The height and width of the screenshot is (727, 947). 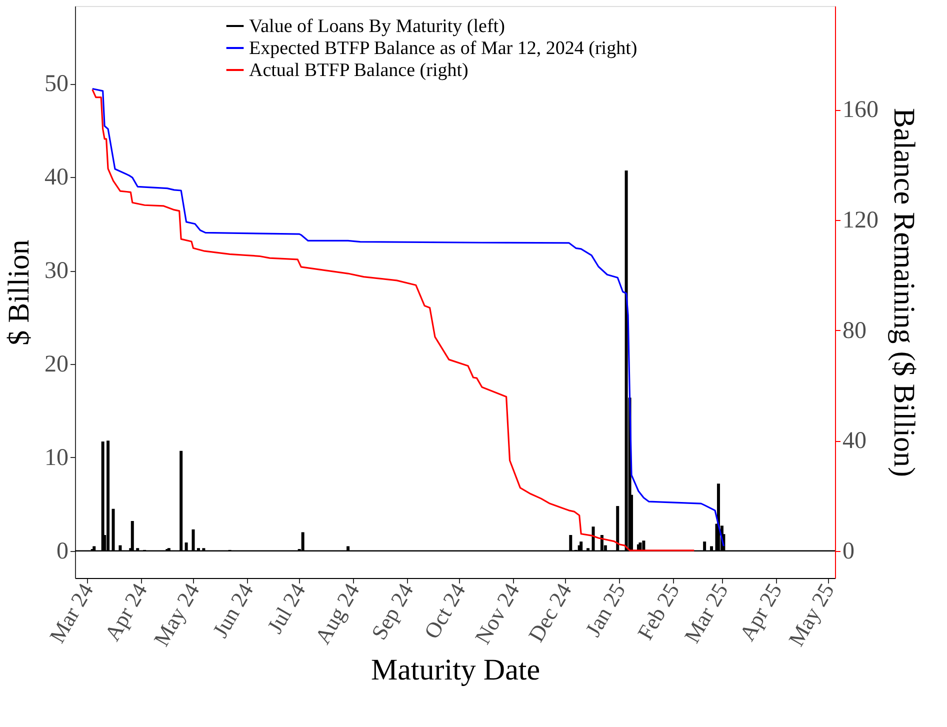 What do you see at coordinates (860, 110) in the screenshot?
I see `y2-tick-label: 160` at bounding box center [860, 110].